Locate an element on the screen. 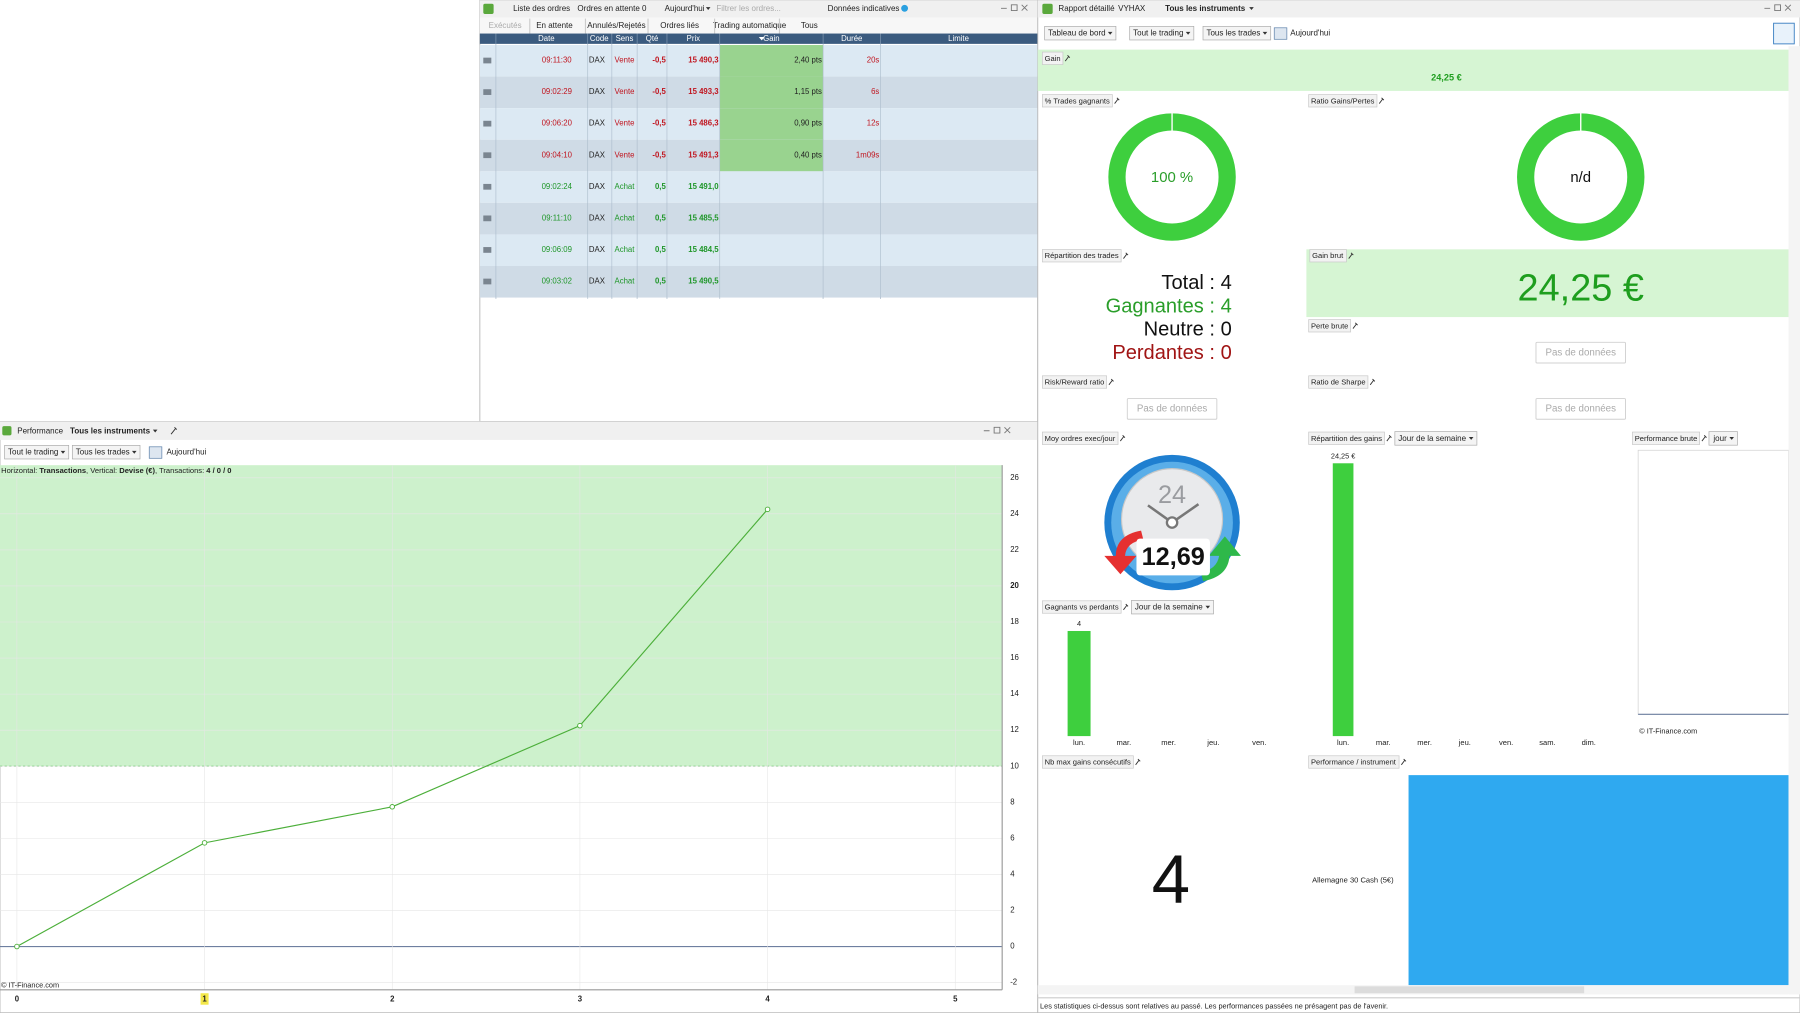 The height and width of the screenshot is (1013, 1800). scroll-thumb is located at coordinates (1469, 990).